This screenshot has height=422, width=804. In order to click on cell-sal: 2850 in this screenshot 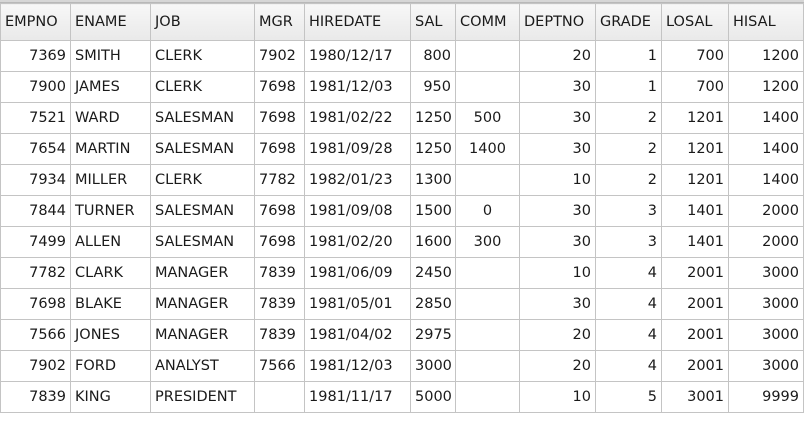, I will do `click(433, 304)`.